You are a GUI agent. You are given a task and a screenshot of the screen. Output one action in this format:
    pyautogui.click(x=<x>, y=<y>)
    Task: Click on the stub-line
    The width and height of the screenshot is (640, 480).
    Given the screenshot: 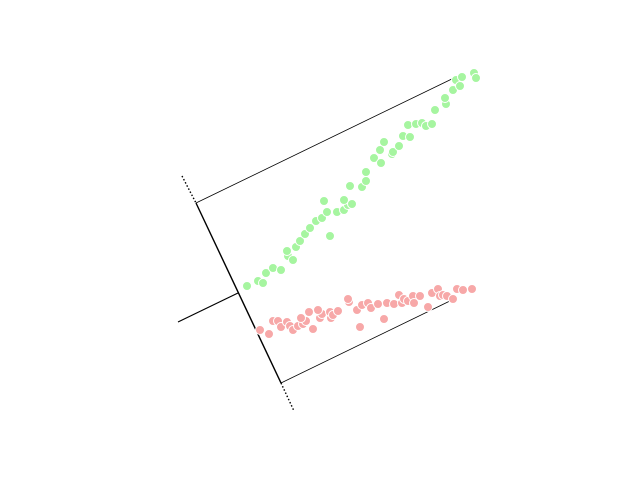 What is the action you would take?
    pyautogui.click(x=208, y=307)
    